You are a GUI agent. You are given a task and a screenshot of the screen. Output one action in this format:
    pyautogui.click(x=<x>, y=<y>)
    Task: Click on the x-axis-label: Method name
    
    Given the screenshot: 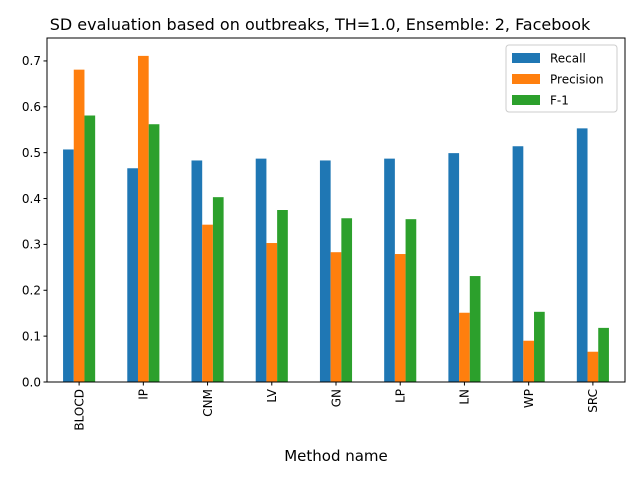 What is the action you would take?
    pyautogui.click(x=336, y=456)
    